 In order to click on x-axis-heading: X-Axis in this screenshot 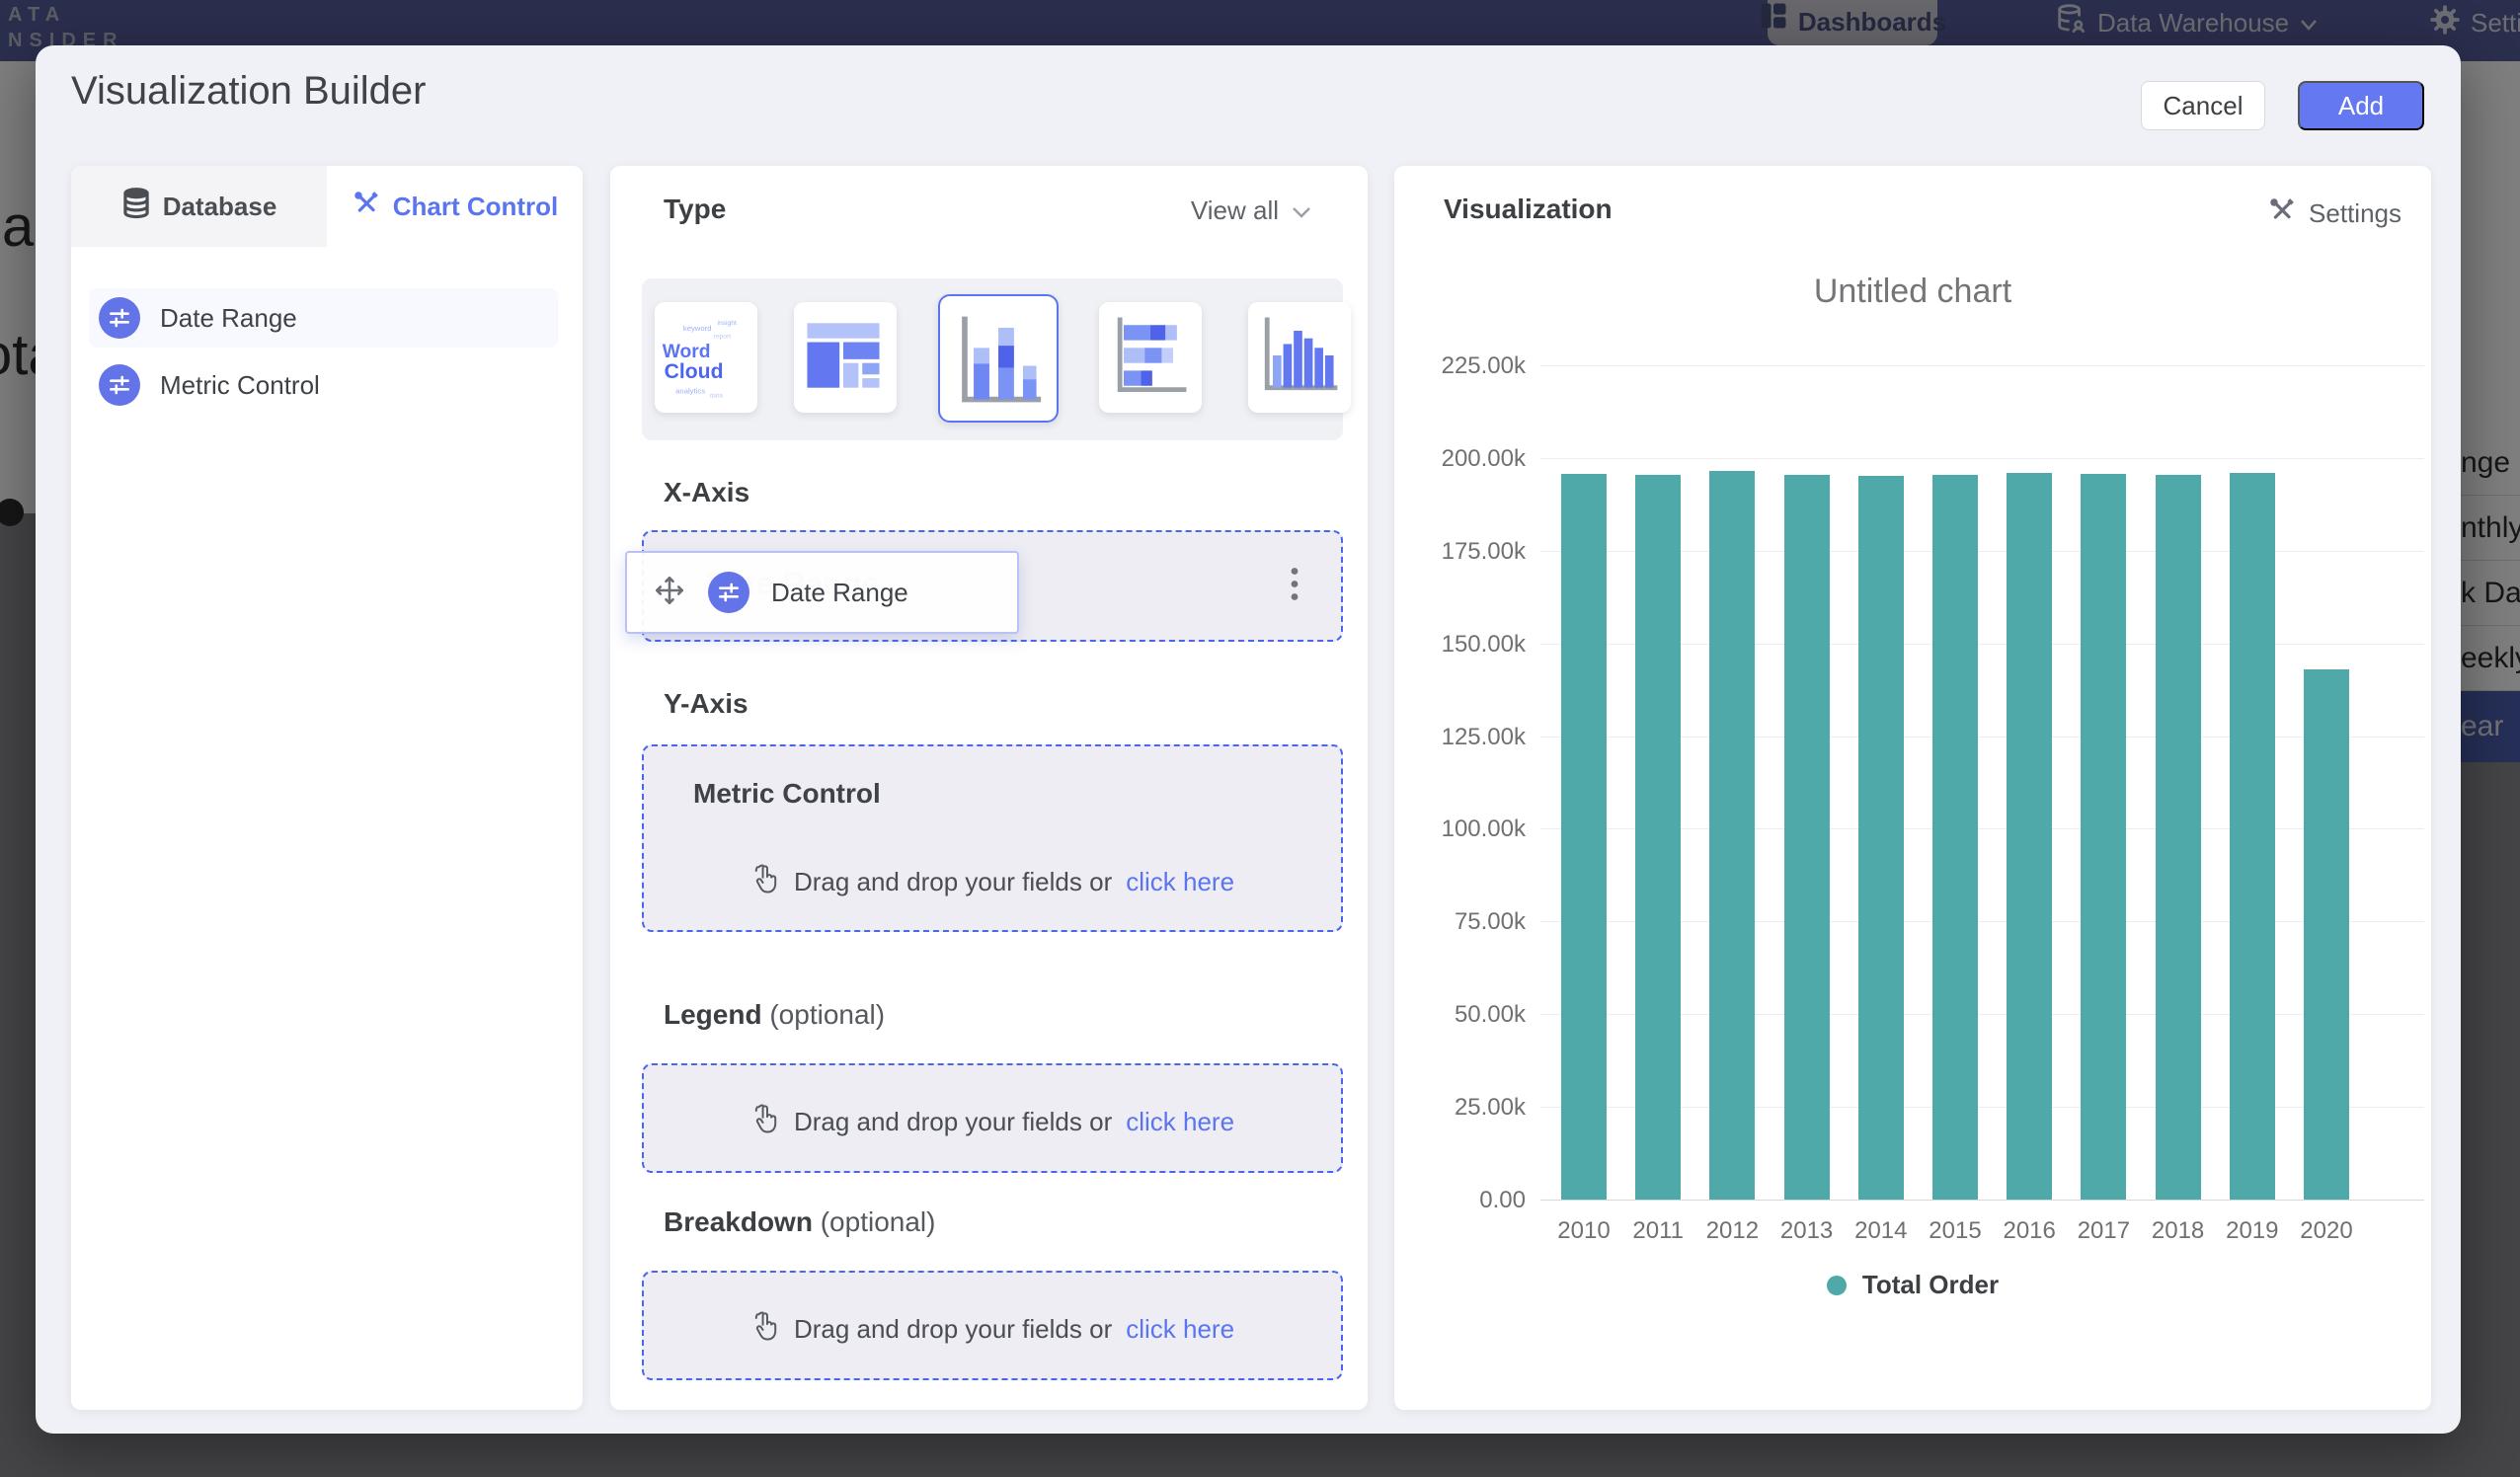, I will do `click(707, 492)`.